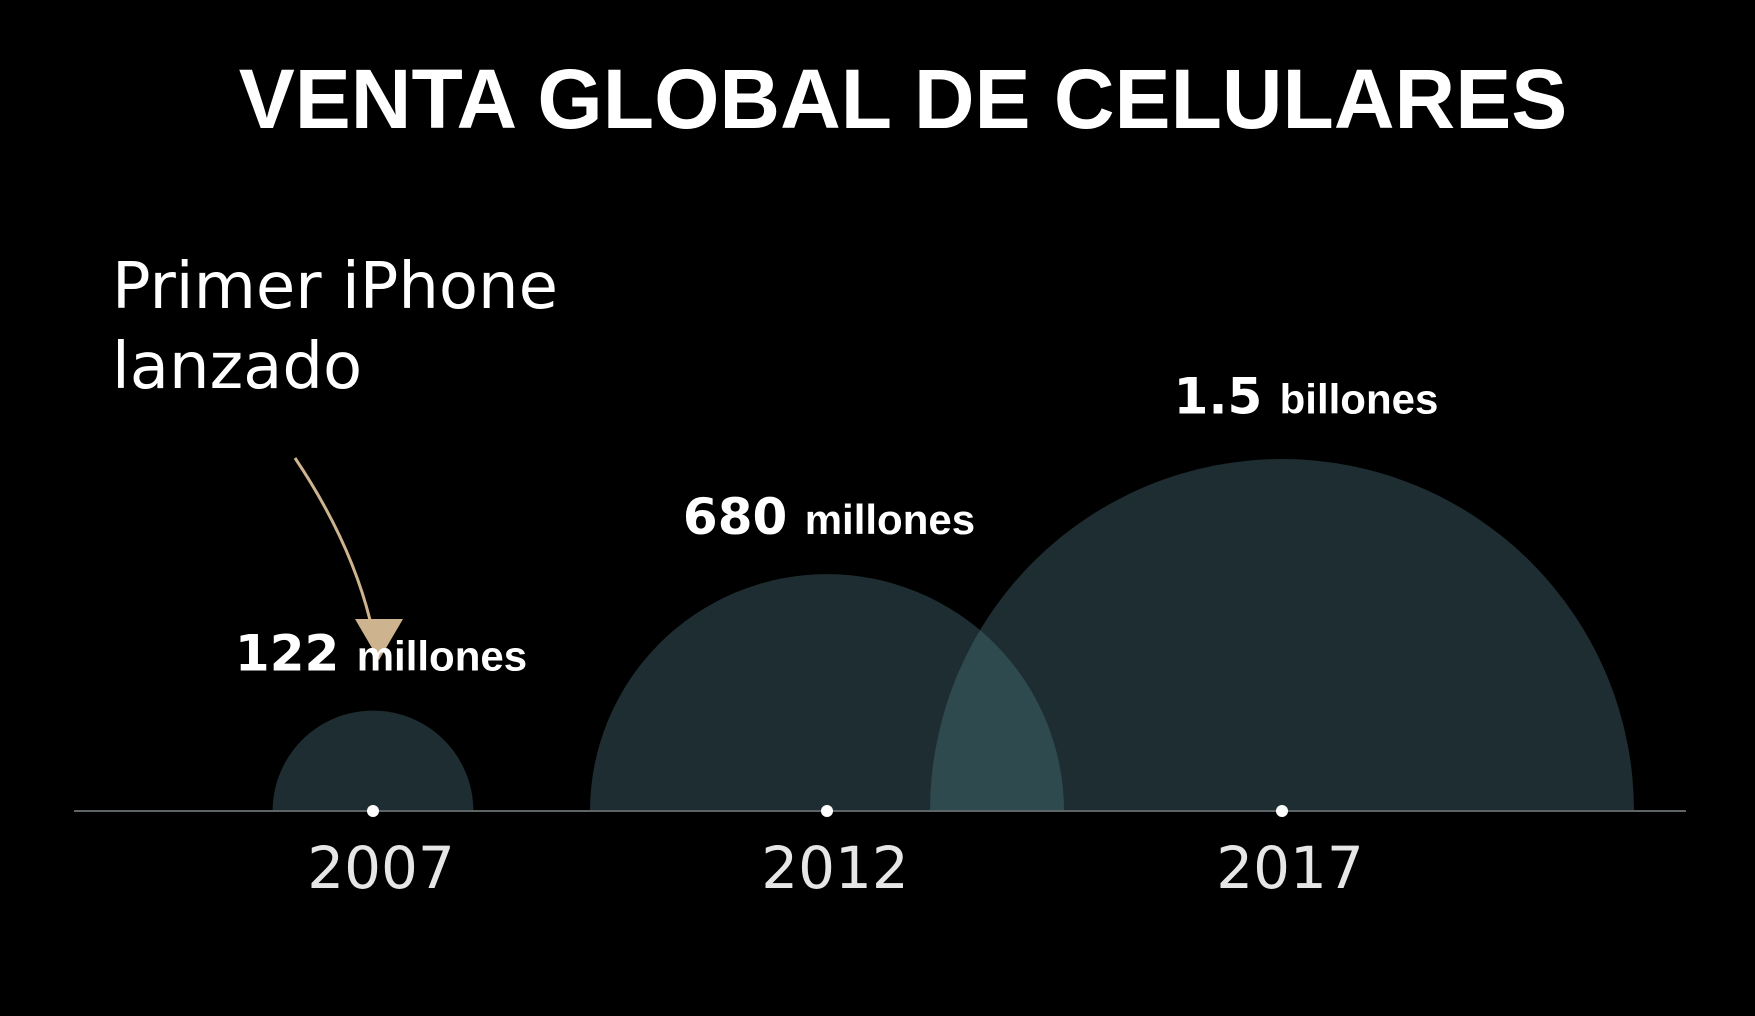 The image size is (1755, 1016). I want to click on point-2012, so click(827, 811).